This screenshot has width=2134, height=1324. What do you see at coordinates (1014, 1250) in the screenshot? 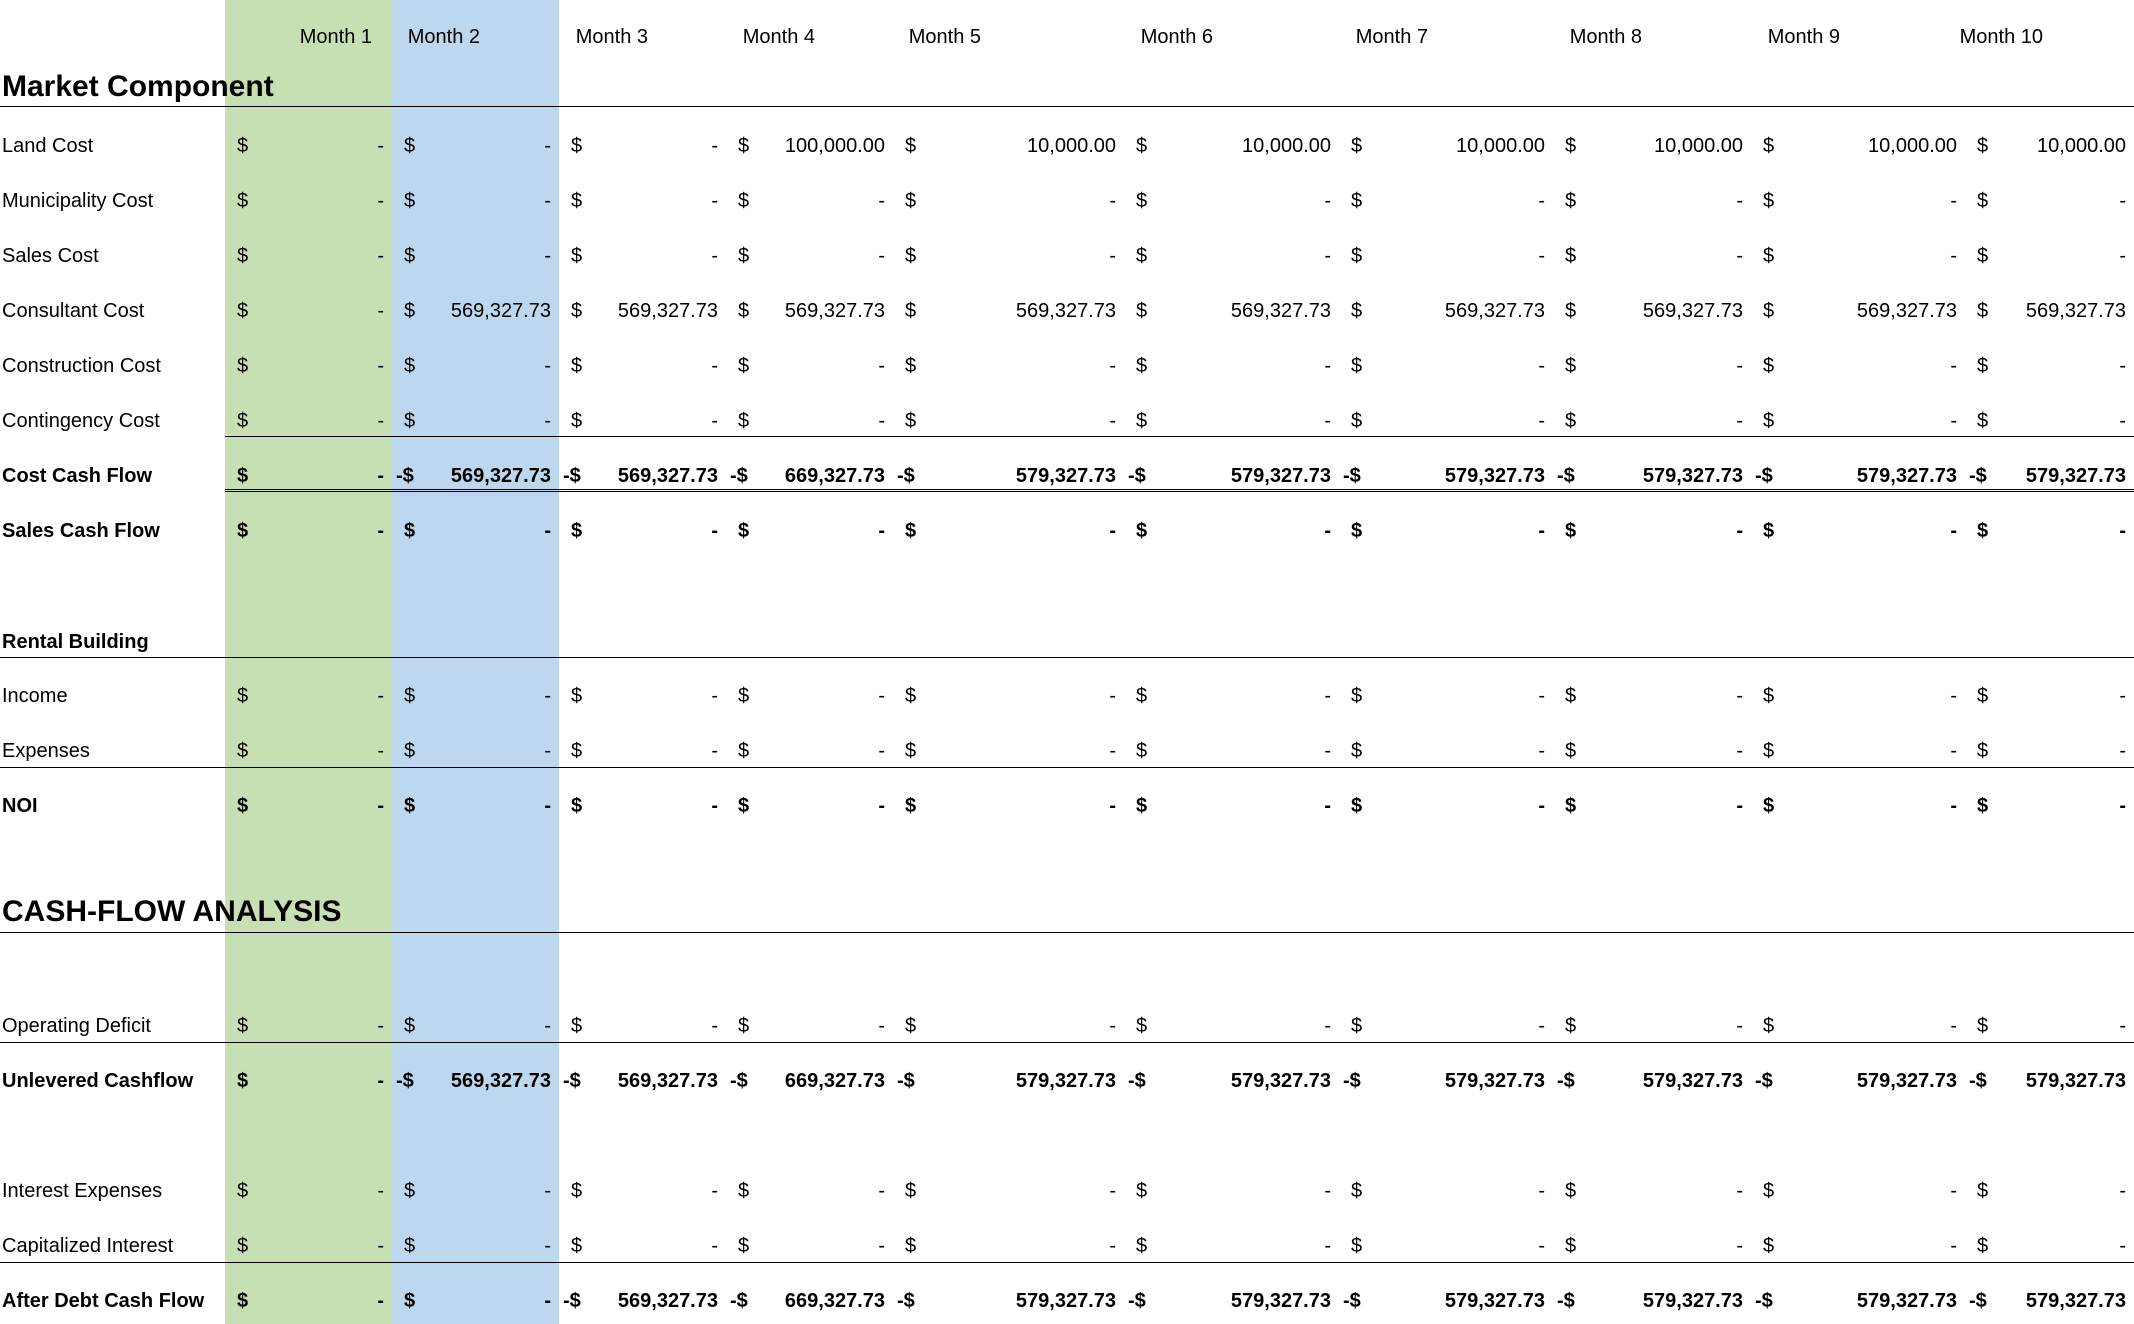
I see `cell-capitalized-interest-month-5: $ -` at bounding box center [1014, 1250].